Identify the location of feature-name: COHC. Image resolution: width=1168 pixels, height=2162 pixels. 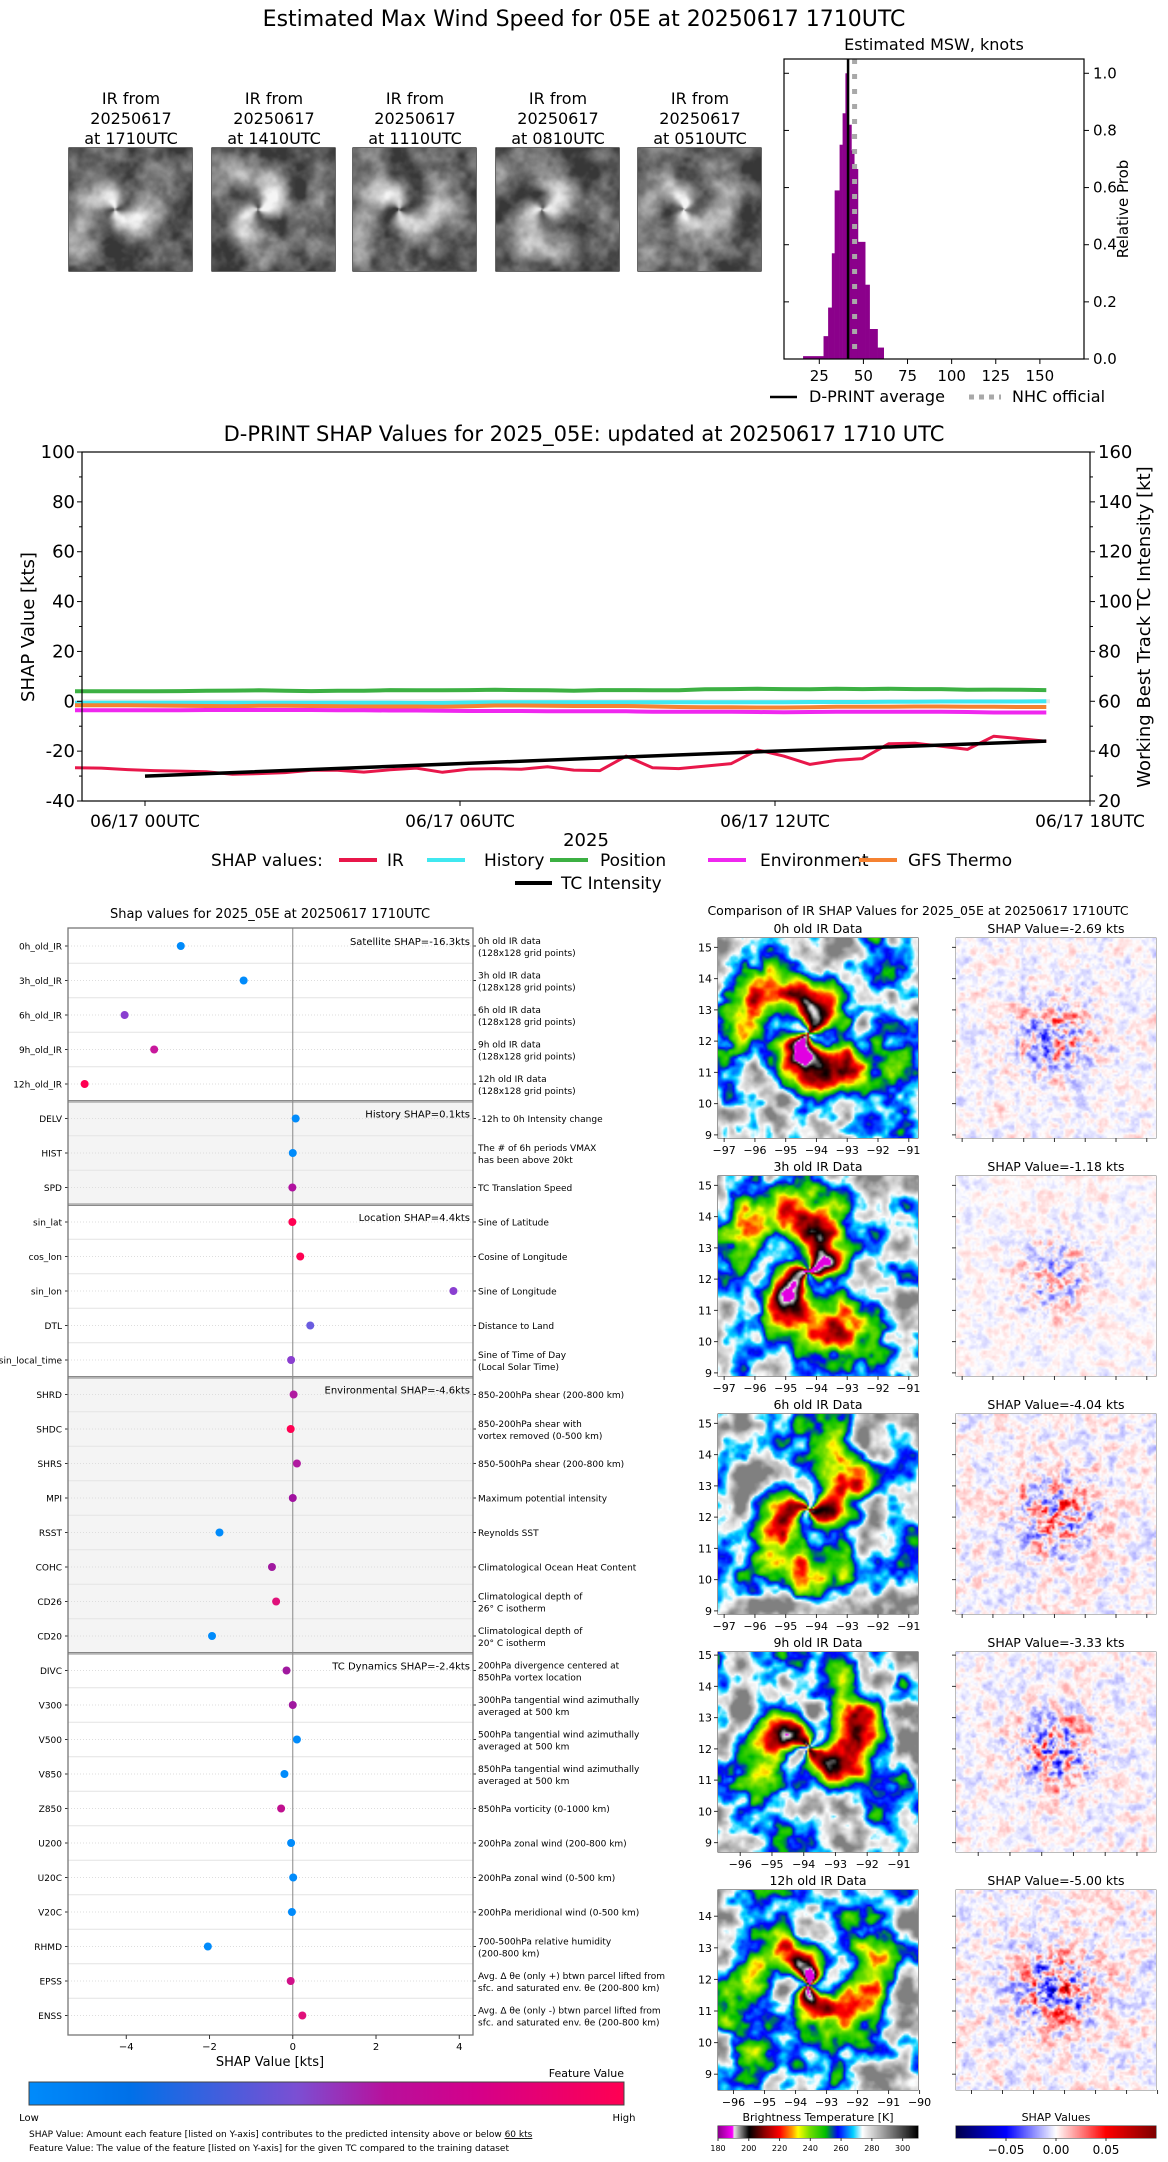
(49, 1569).